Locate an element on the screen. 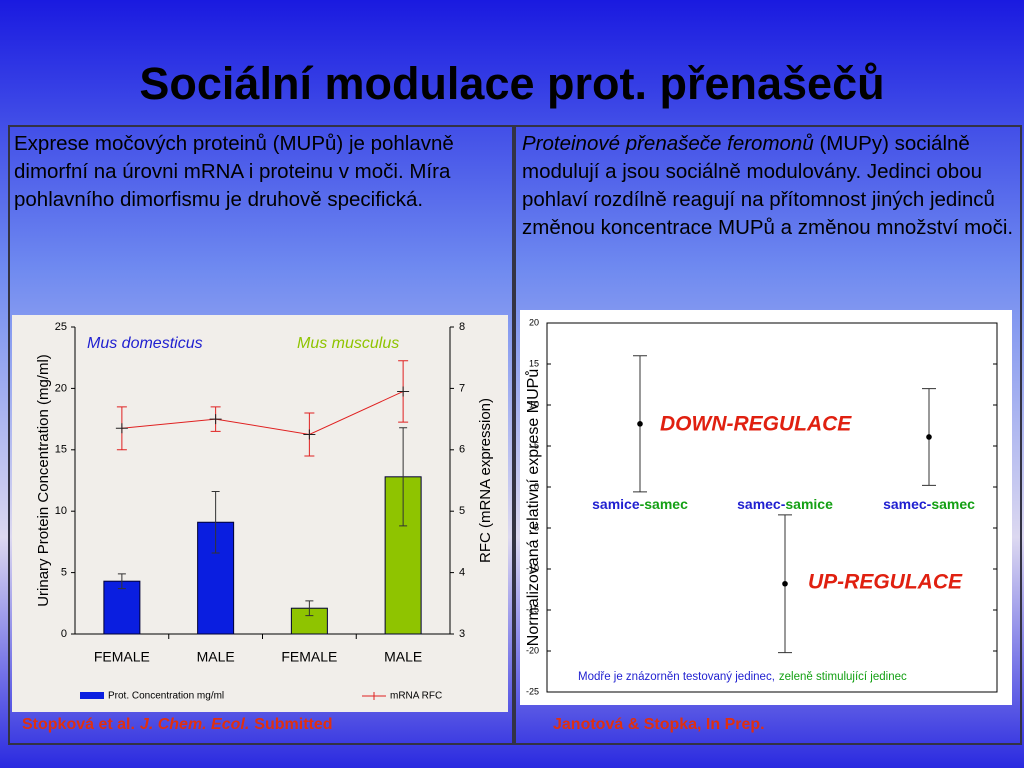 The width and height of the screenshot is (1024, 768). y-tick-label: -10 is located at coordinates (532, 568).